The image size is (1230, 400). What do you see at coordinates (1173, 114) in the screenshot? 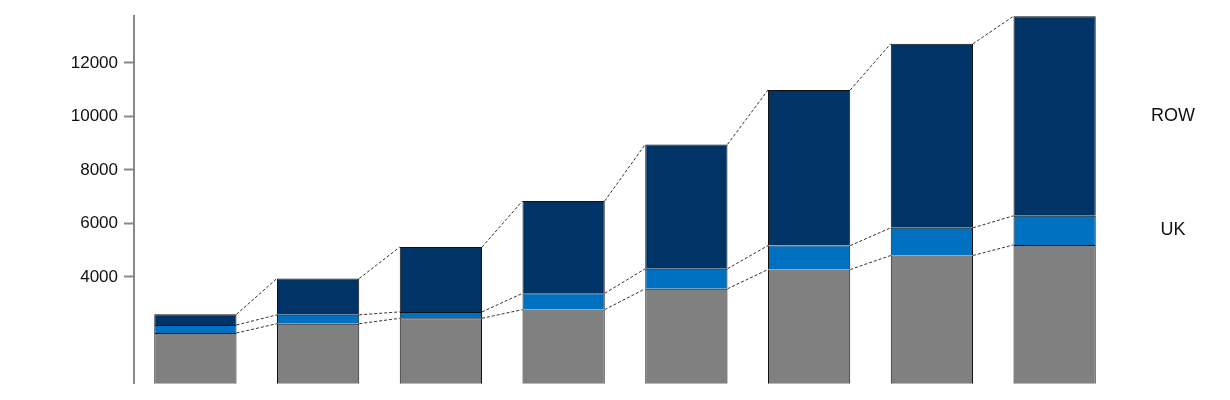
I see `text: ROW` at bounding box center [1173, 114].